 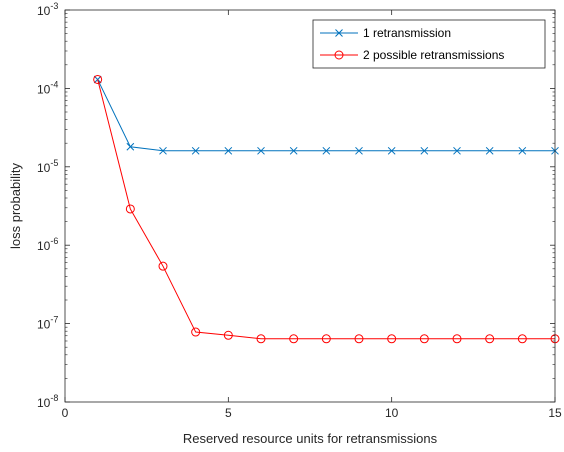 I want to click on y-tick-label: 10⁻⁷, so click(x=47, y=323).